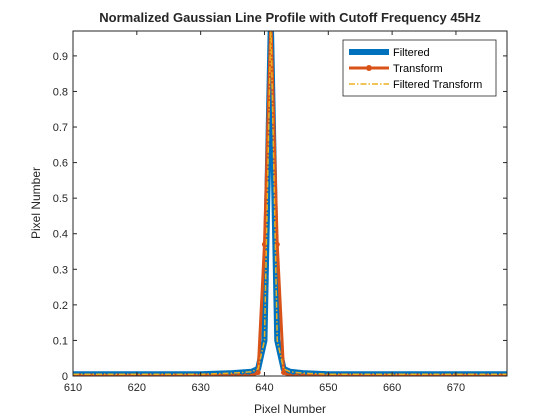 This screenshot has height=420, width=560. What do you see at coordinates (328, 388) in the screenshot?
I see `x-tick-label: 650` at bounding box center [328, 388].